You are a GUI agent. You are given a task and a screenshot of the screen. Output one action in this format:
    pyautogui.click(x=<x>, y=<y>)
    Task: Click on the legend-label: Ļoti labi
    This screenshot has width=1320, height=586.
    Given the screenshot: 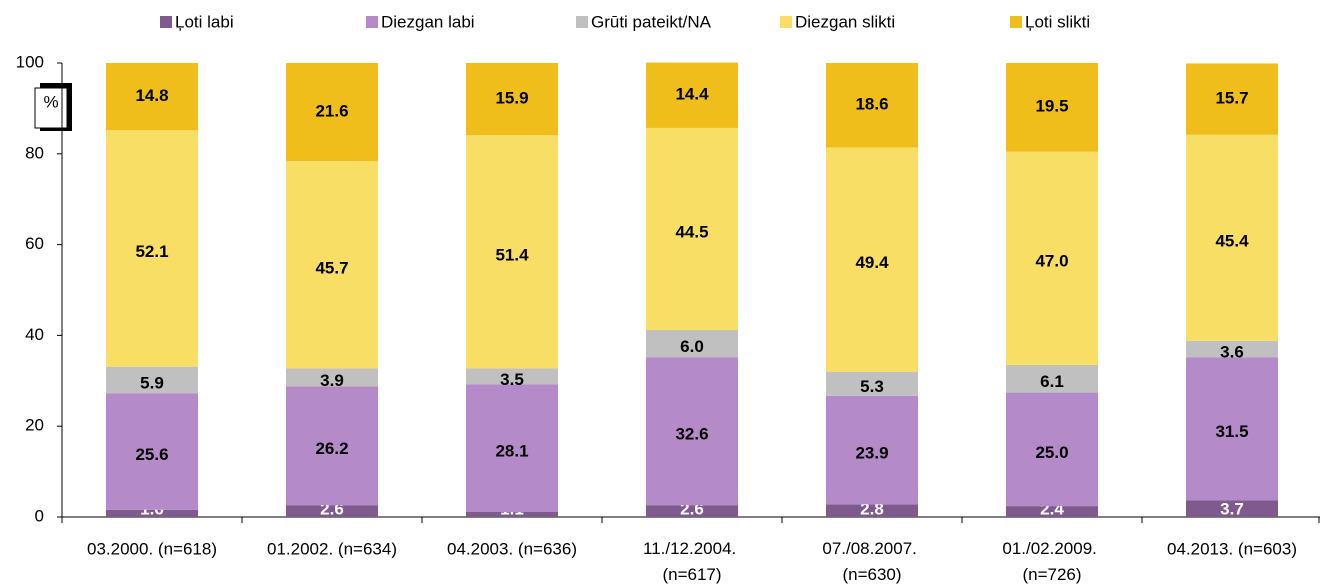 What is the action you would take?
    pyautogui.click(x=204, y=21)
    